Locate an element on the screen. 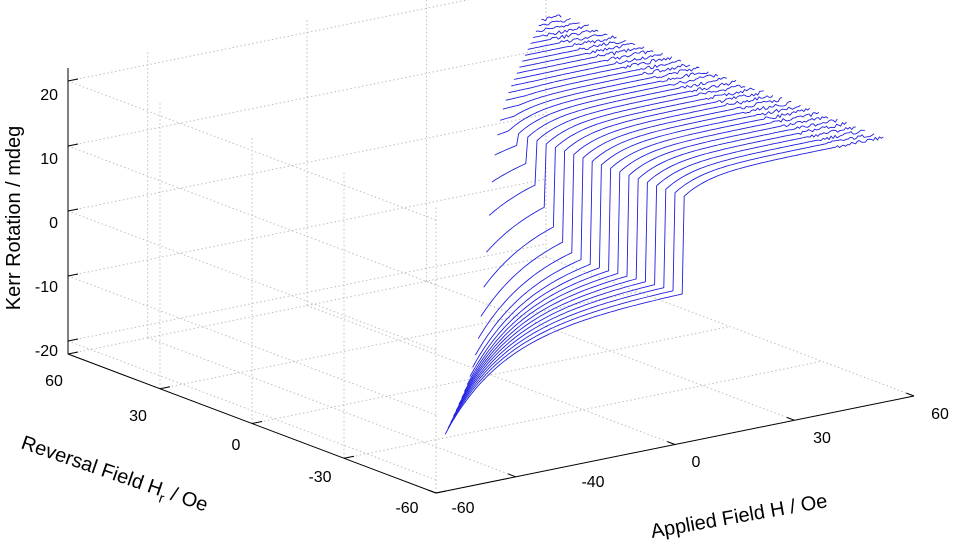 The image size is (953, 546). z-tick-label: -20 is located at coordinates (46, 351).